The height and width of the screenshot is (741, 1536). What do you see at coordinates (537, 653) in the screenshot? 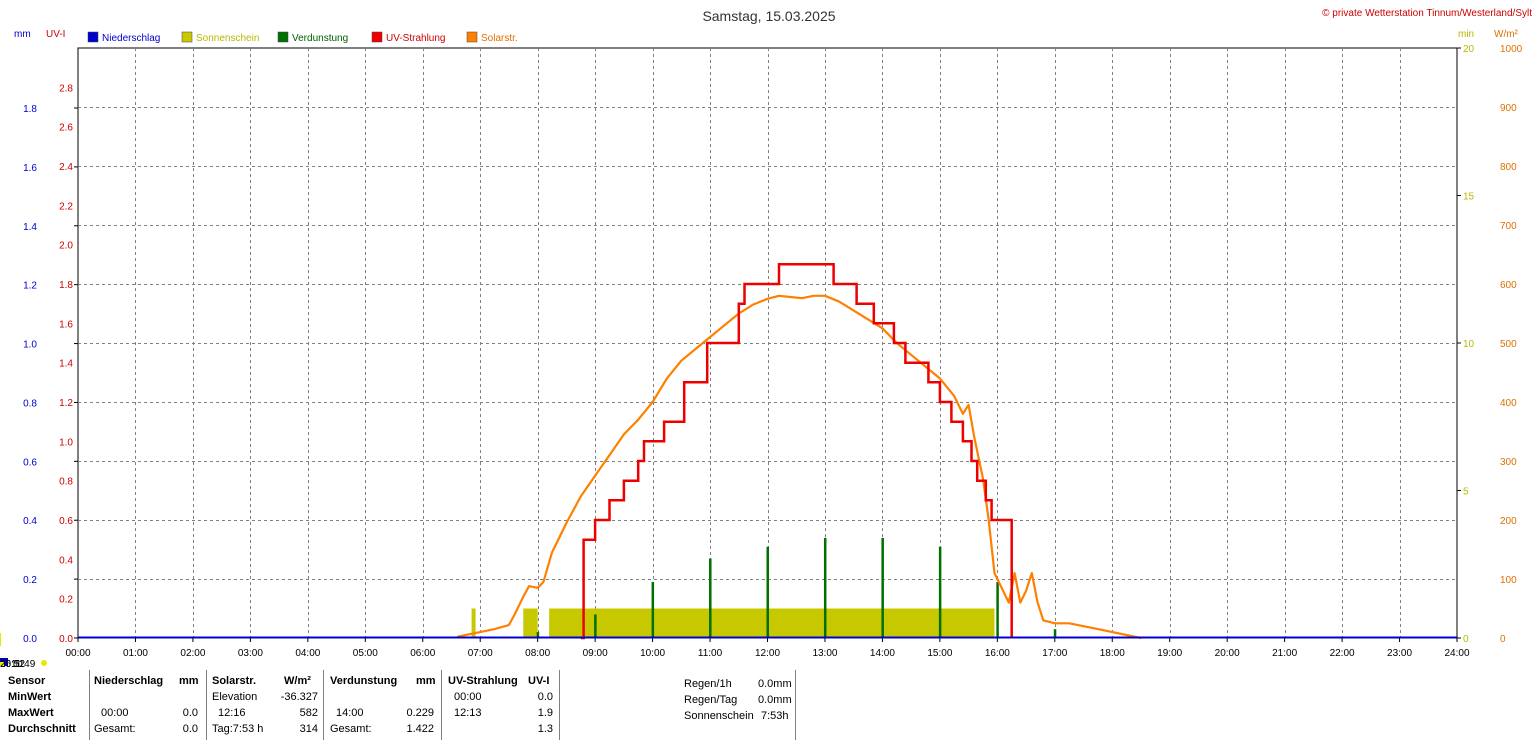
I see `x-tick-label: 08:00` at bounding box center [537, 653].